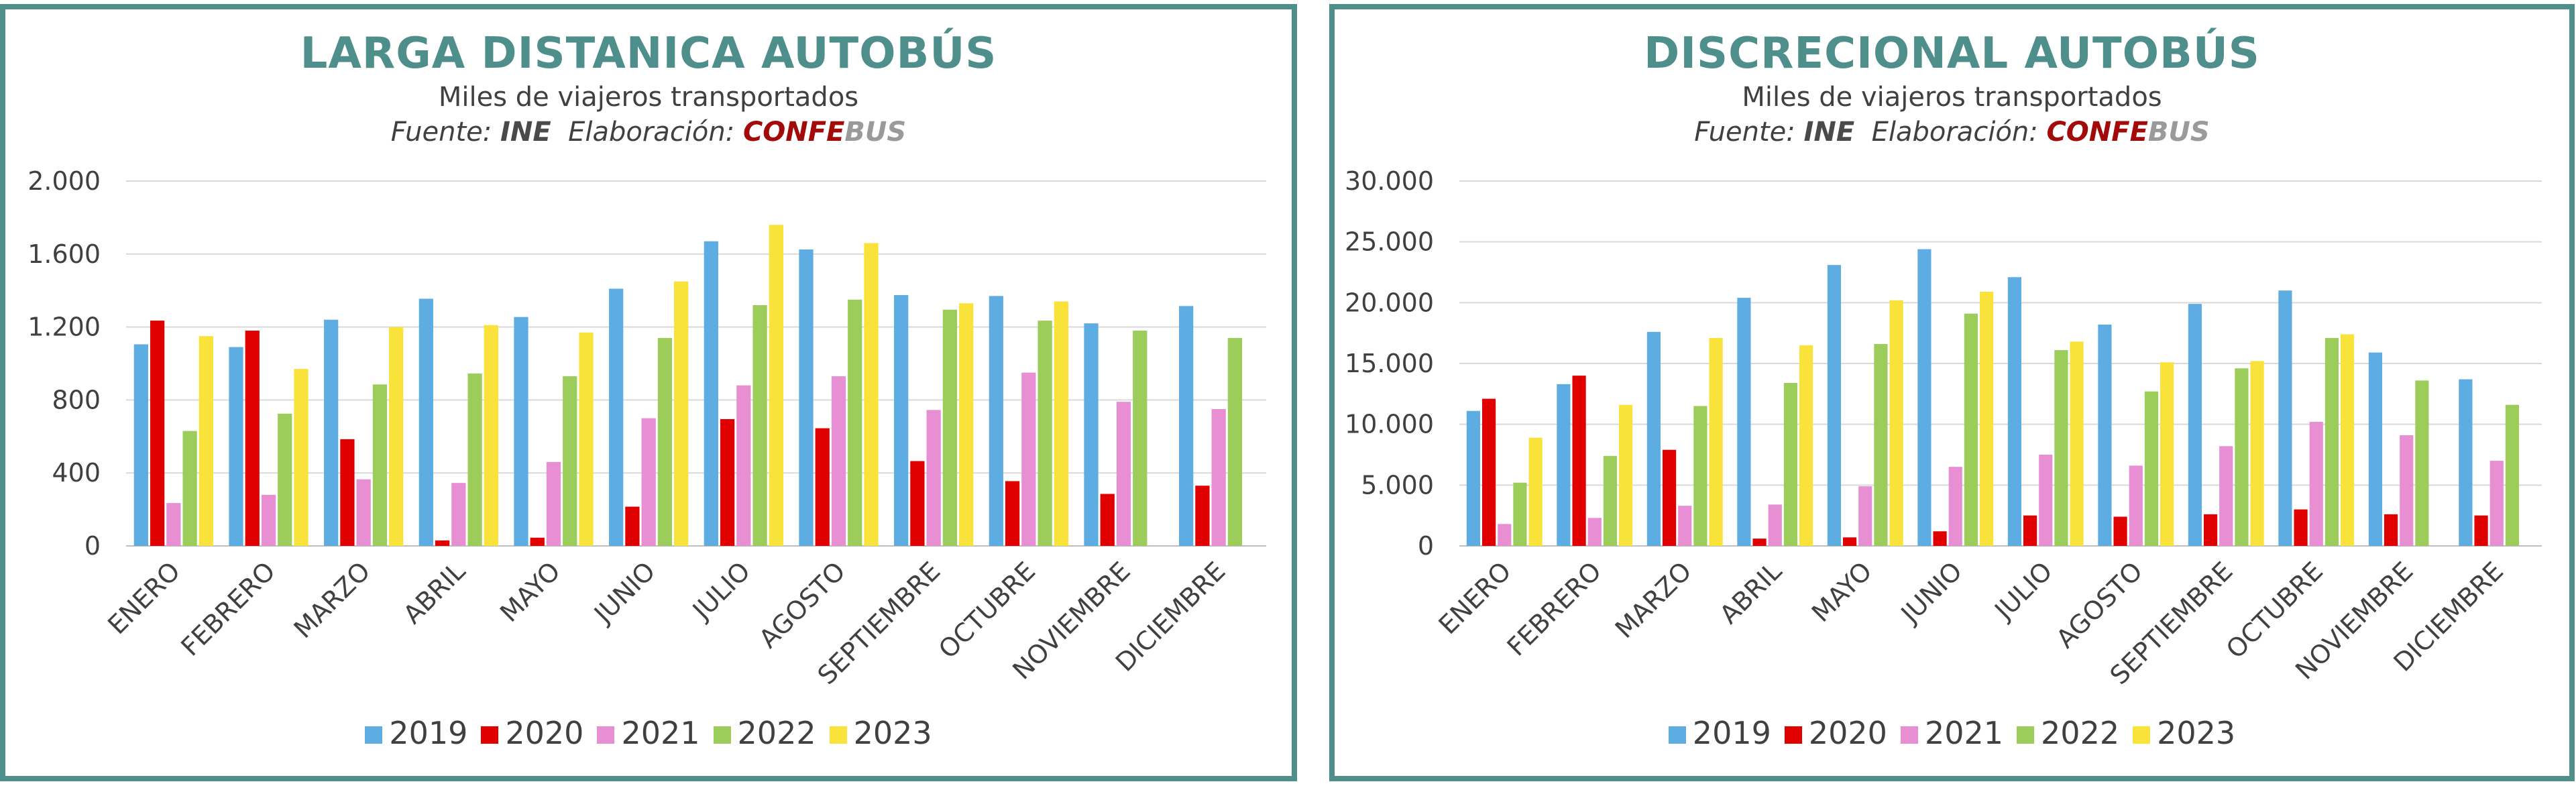  I want to click on legend-label: 2021, so click(1964, 733).